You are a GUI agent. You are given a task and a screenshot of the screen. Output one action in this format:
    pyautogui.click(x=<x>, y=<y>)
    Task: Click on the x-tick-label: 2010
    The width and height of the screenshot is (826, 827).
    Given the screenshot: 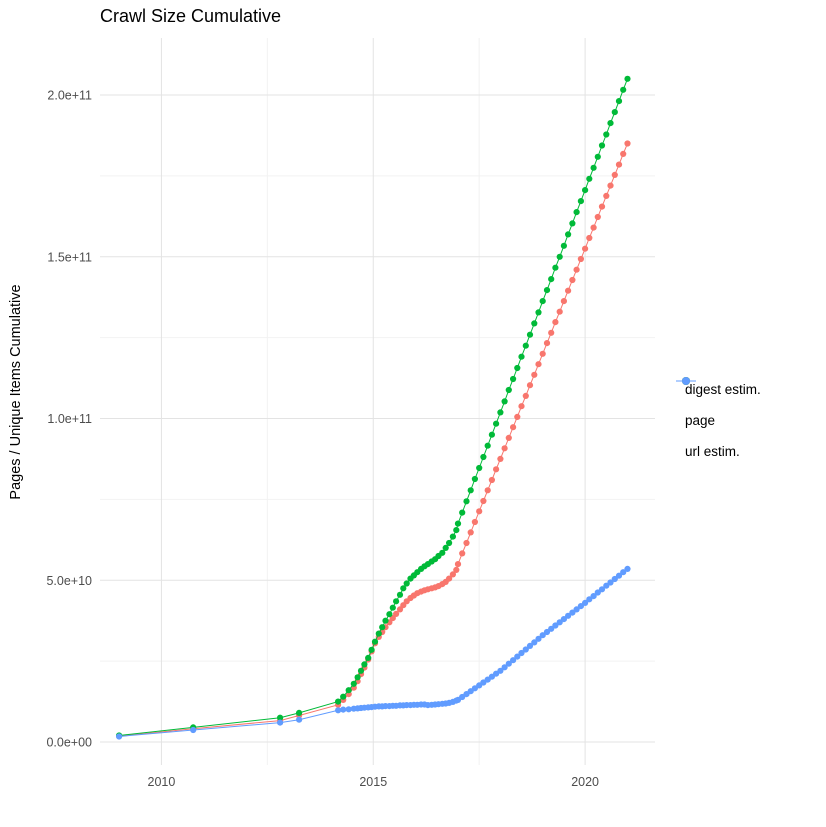 What is the action you would take?
    pyautogui.click(x=162, y=782)
    